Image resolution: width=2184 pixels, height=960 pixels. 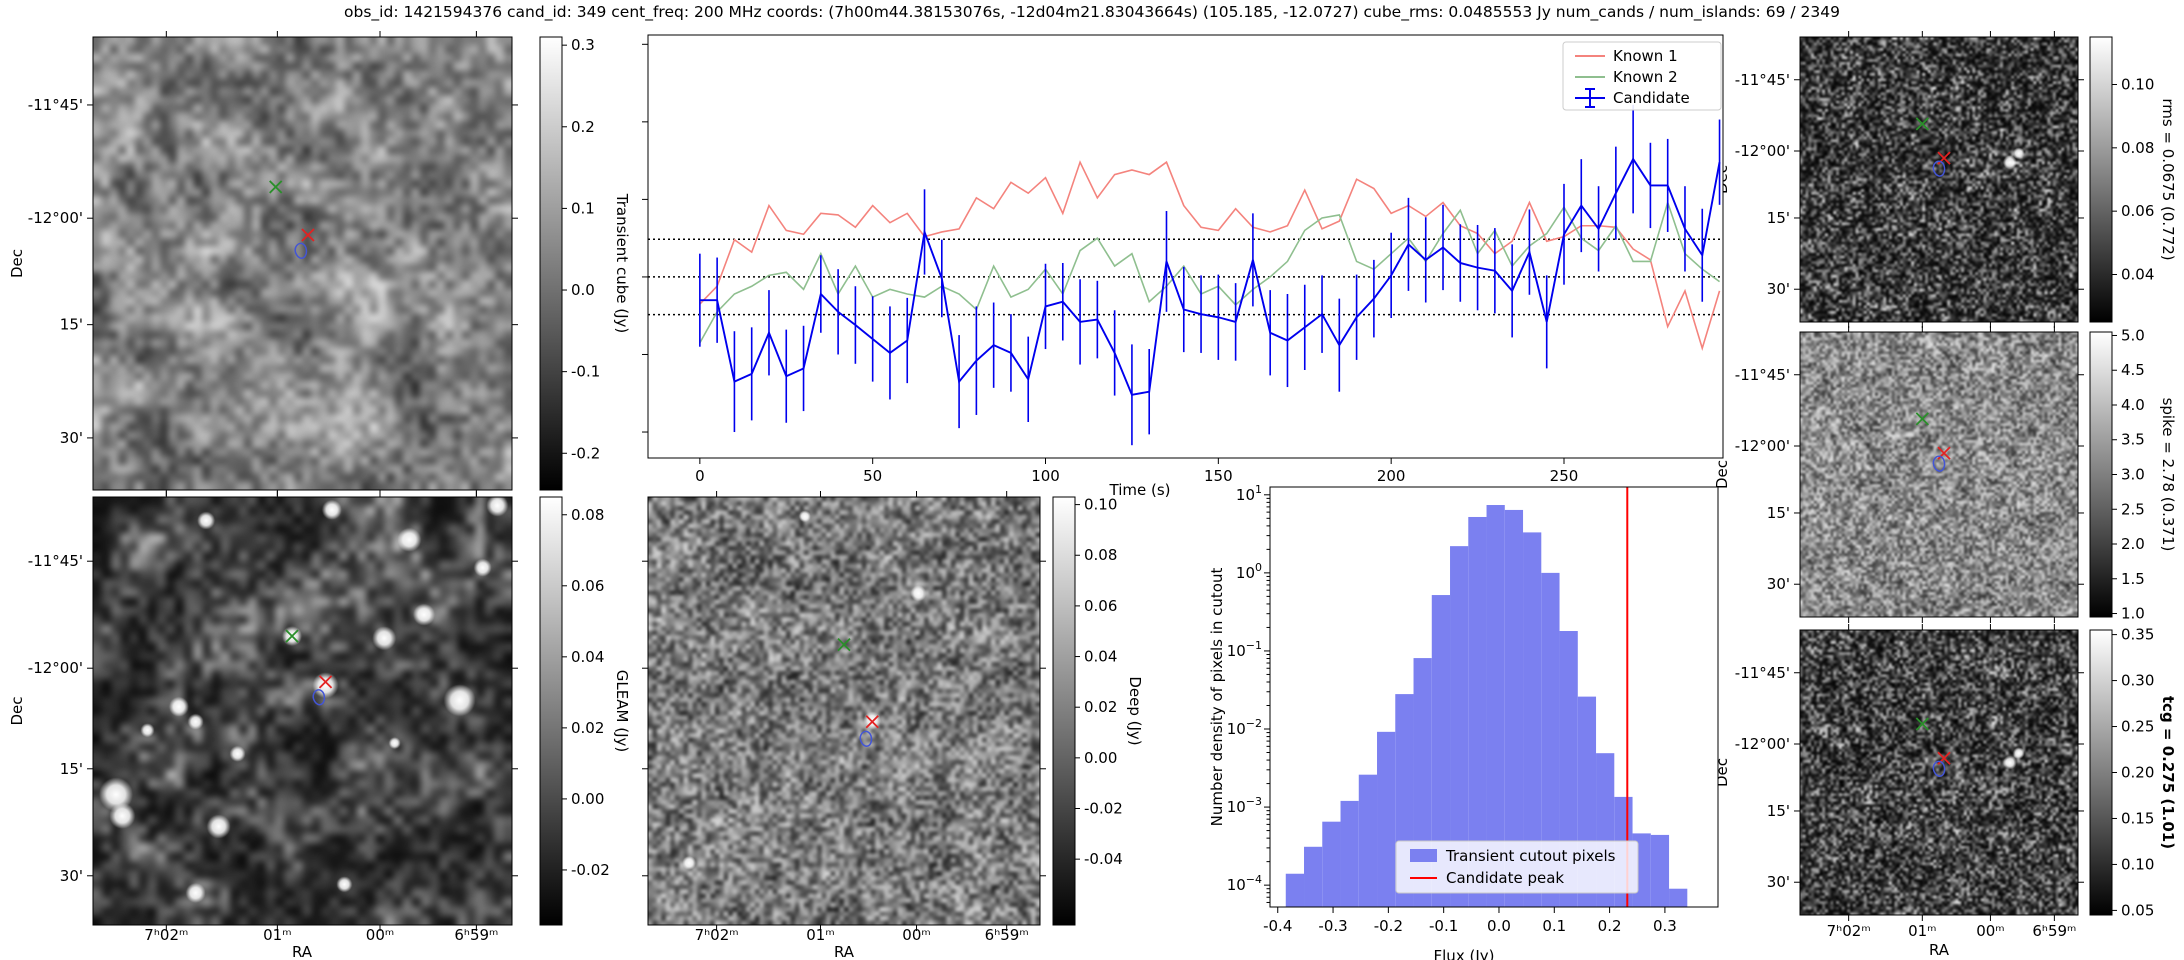 What do you see at coordinates (2137, 910) in the screenshot?
I see `colorbar-tick-label: 0.05` at bounding box center [2137, 910].